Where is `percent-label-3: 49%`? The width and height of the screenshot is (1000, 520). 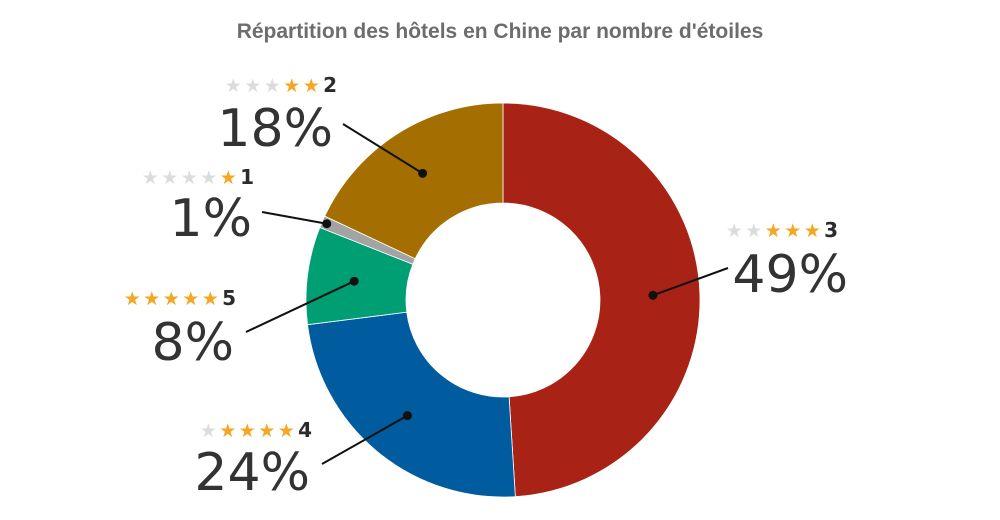
percent-label-3: 49% is located at coordinates (790, 275).